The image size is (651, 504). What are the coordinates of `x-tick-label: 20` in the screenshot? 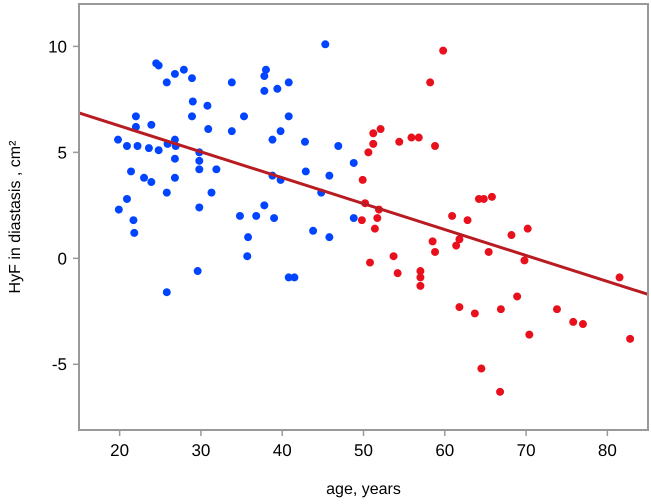 It's located at (120, 450).